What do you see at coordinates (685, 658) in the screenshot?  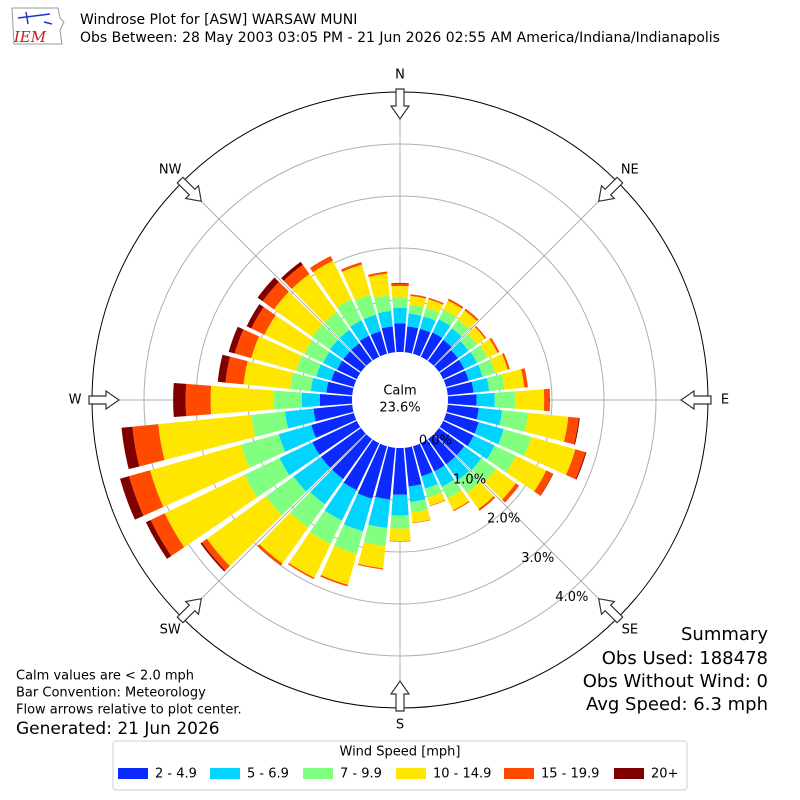 I see `summary-line: Obs Used: 188478` at bounding box center [685, 658].